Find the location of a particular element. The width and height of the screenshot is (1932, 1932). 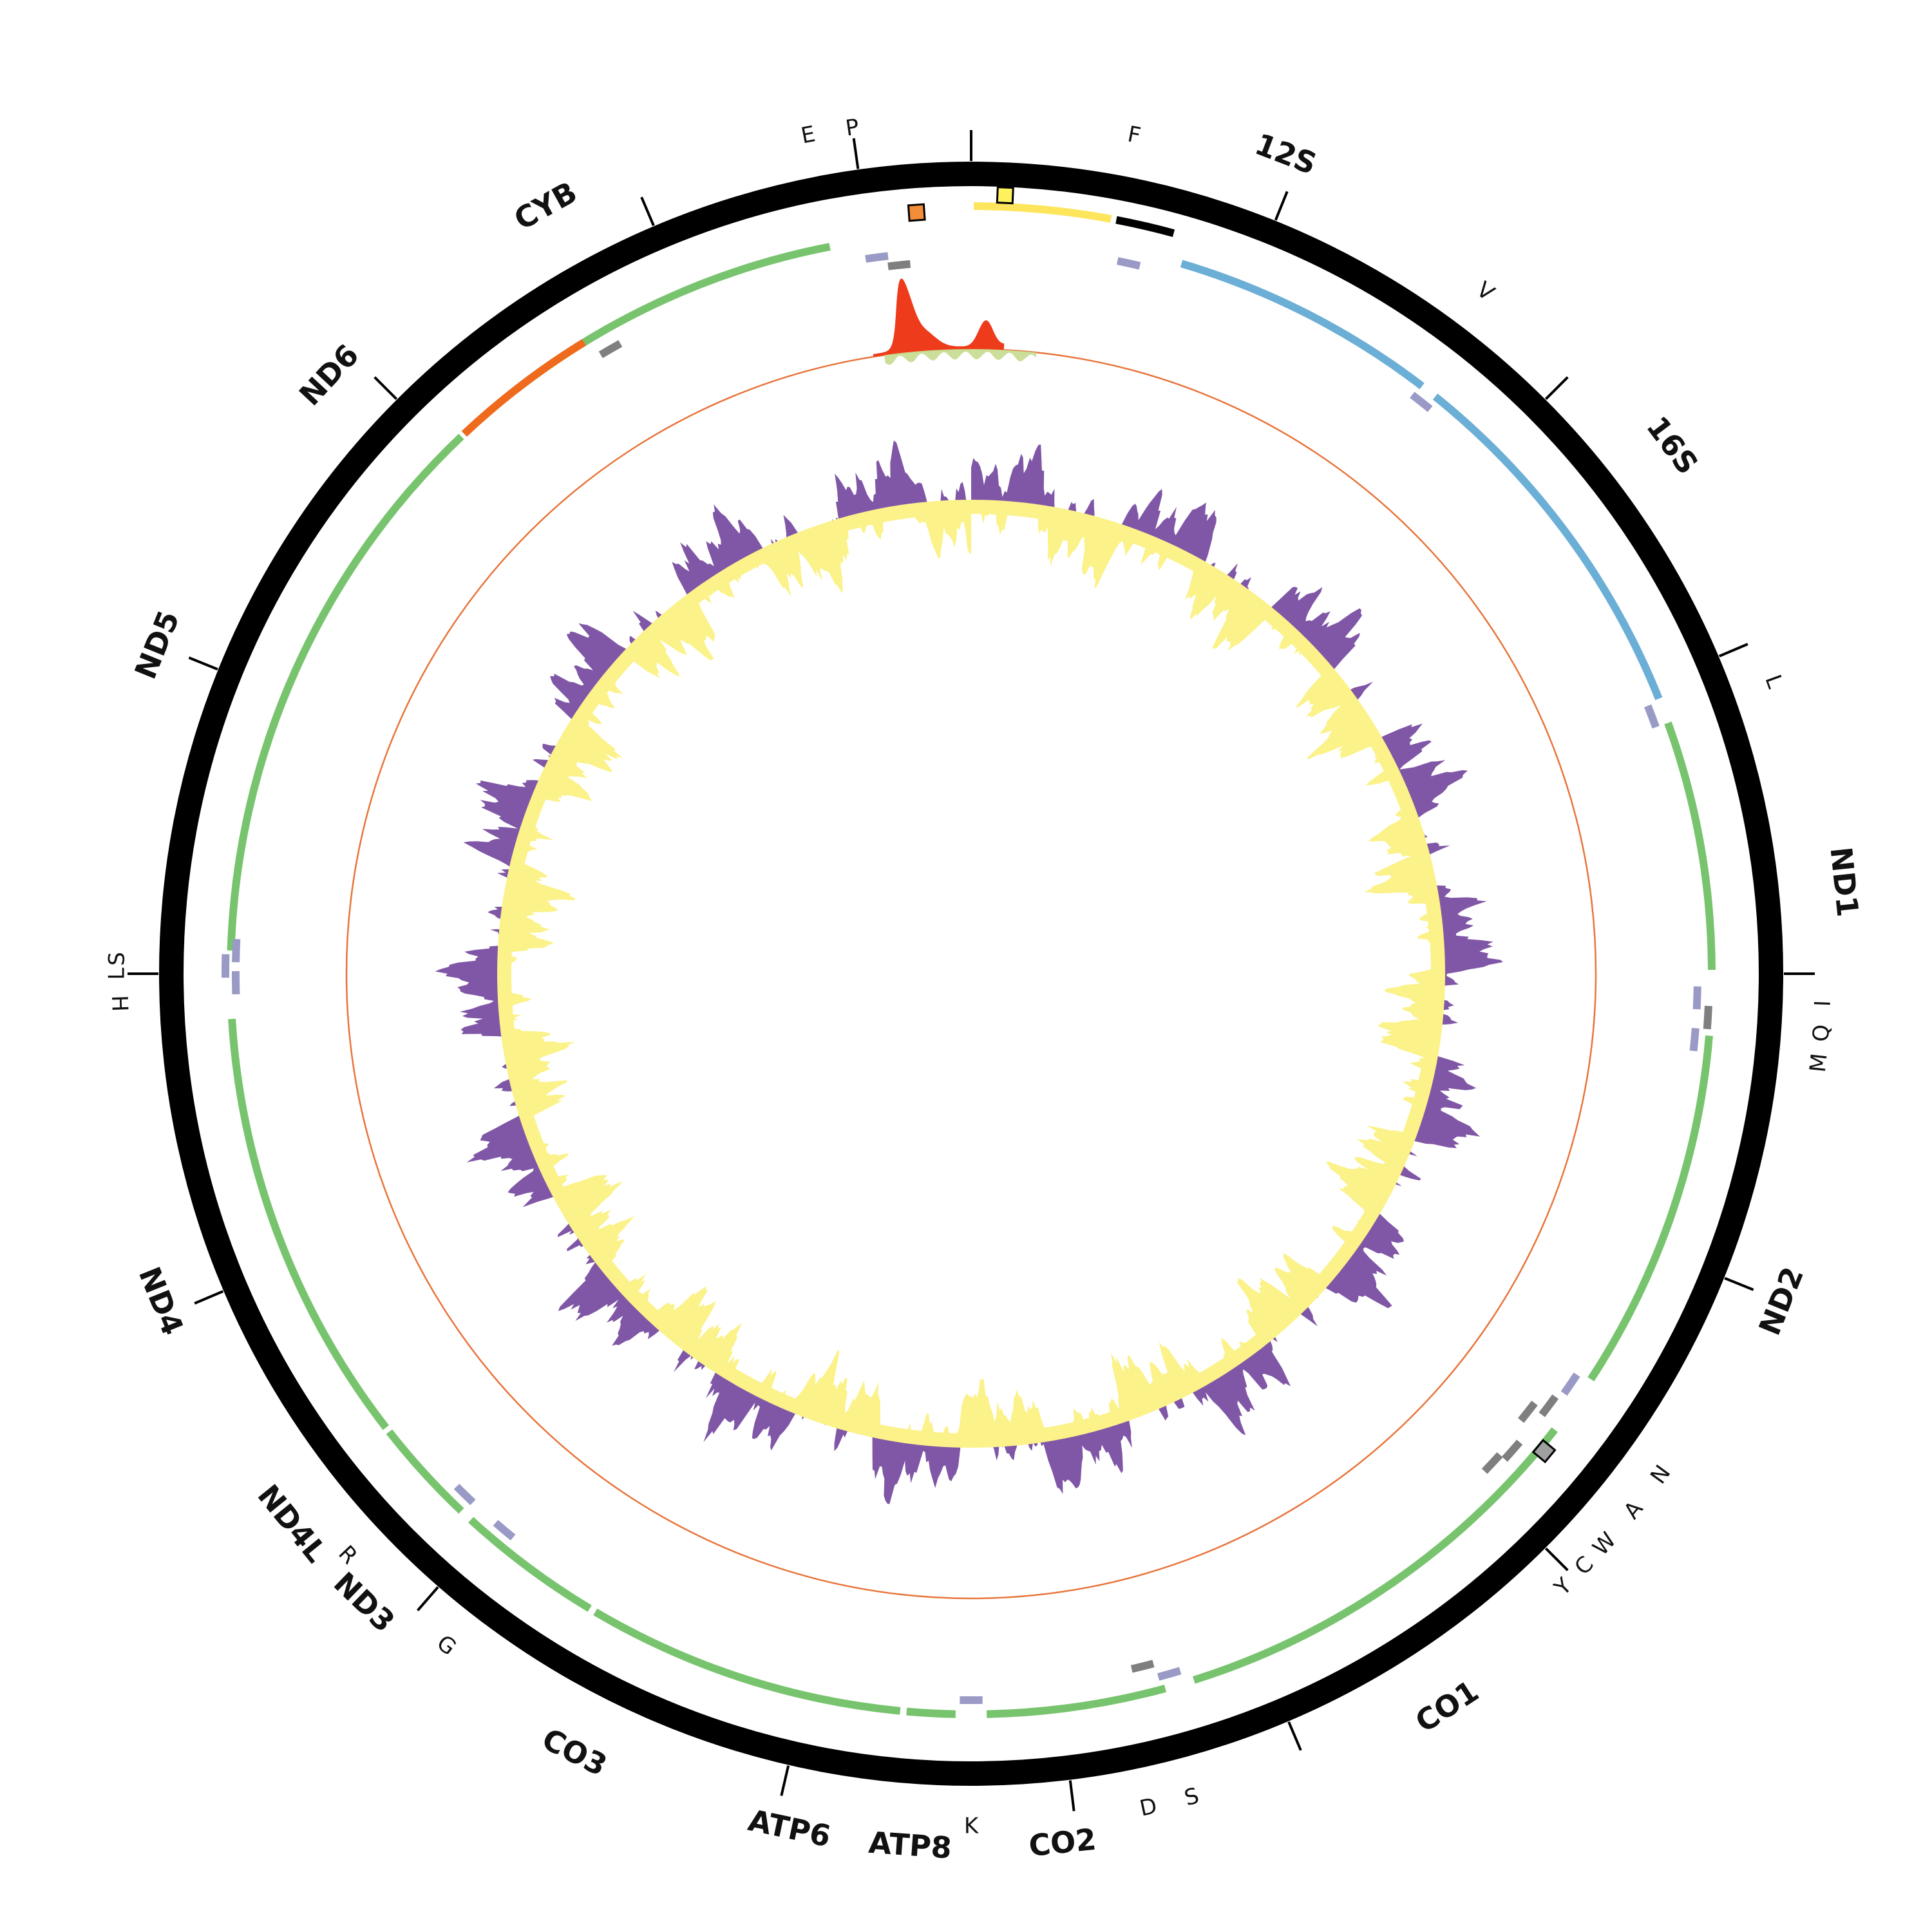

pcg-atp8-arc is located at coordinates (931, 1713).